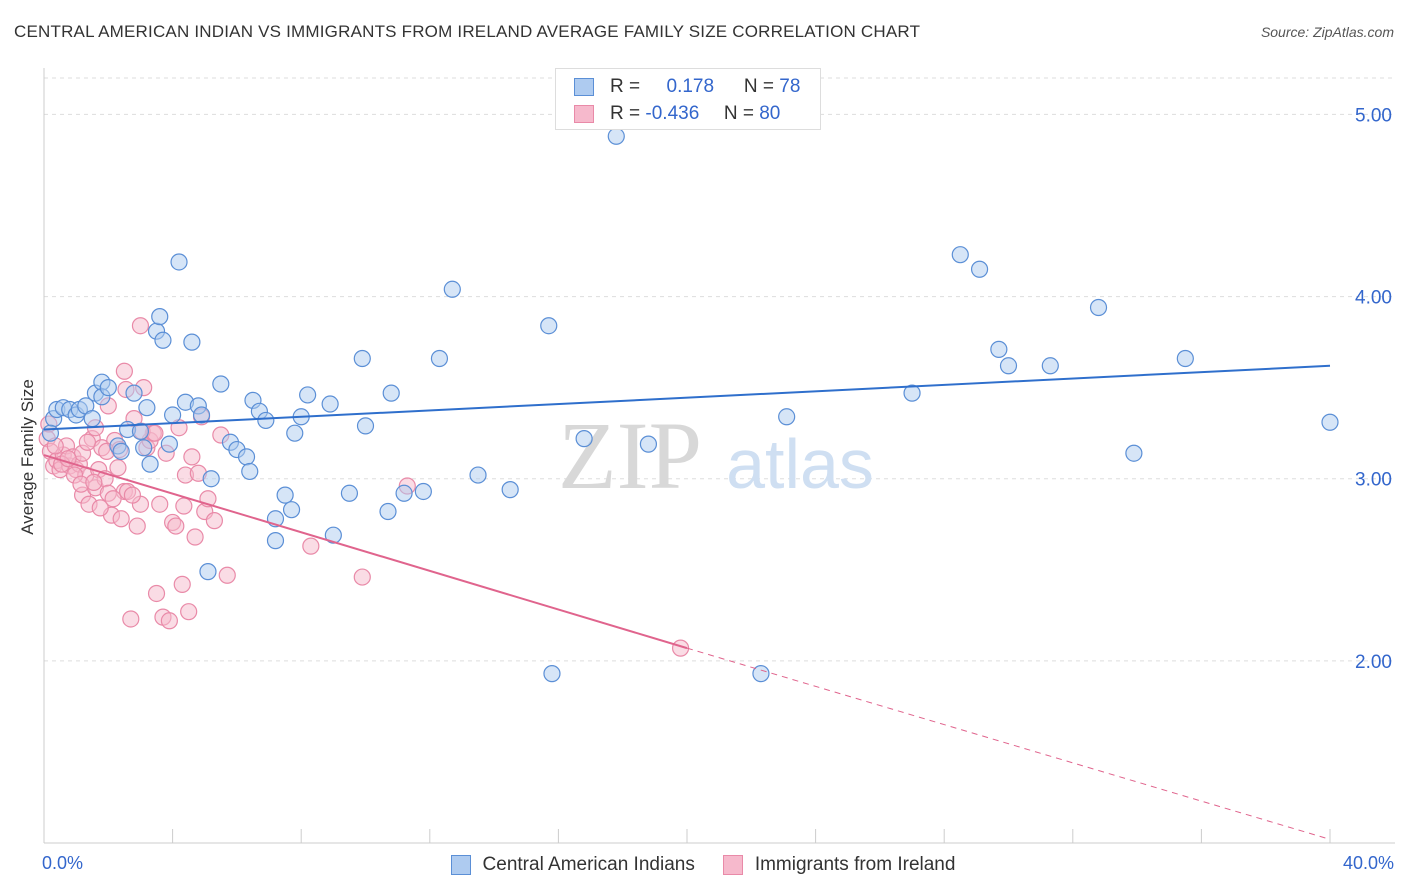  I want to click on legend-item-immigrants-from-ireland: Immigrants from Ireland, so click(839, 865).